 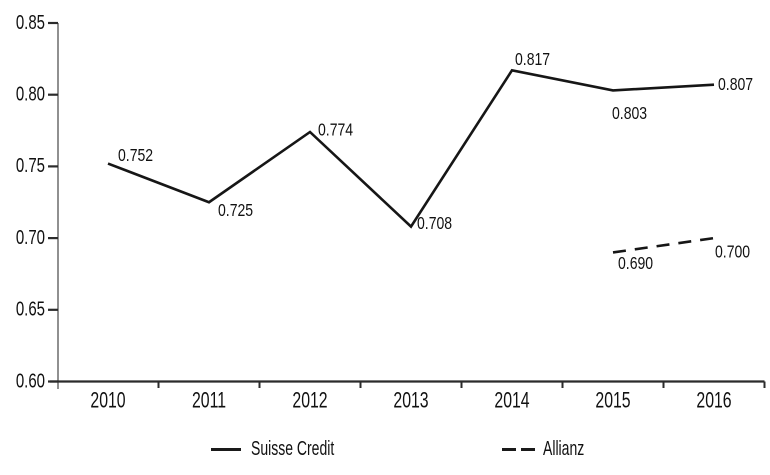 I want to click on y-tick-label: 0.70, so click(x=30, y=237).